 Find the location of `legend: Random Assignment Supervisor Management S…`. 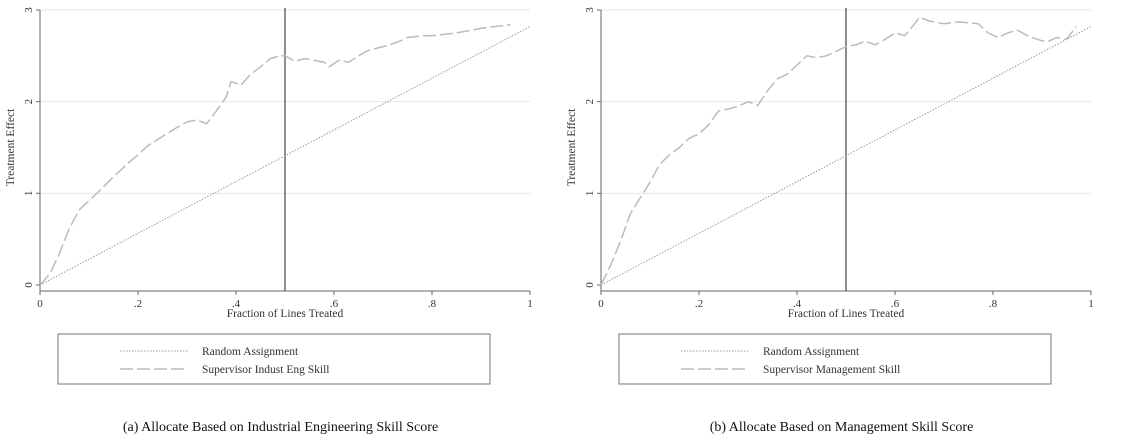

legend: Random Assignment Supervisor Management S… is located at coordinates (835, 359).